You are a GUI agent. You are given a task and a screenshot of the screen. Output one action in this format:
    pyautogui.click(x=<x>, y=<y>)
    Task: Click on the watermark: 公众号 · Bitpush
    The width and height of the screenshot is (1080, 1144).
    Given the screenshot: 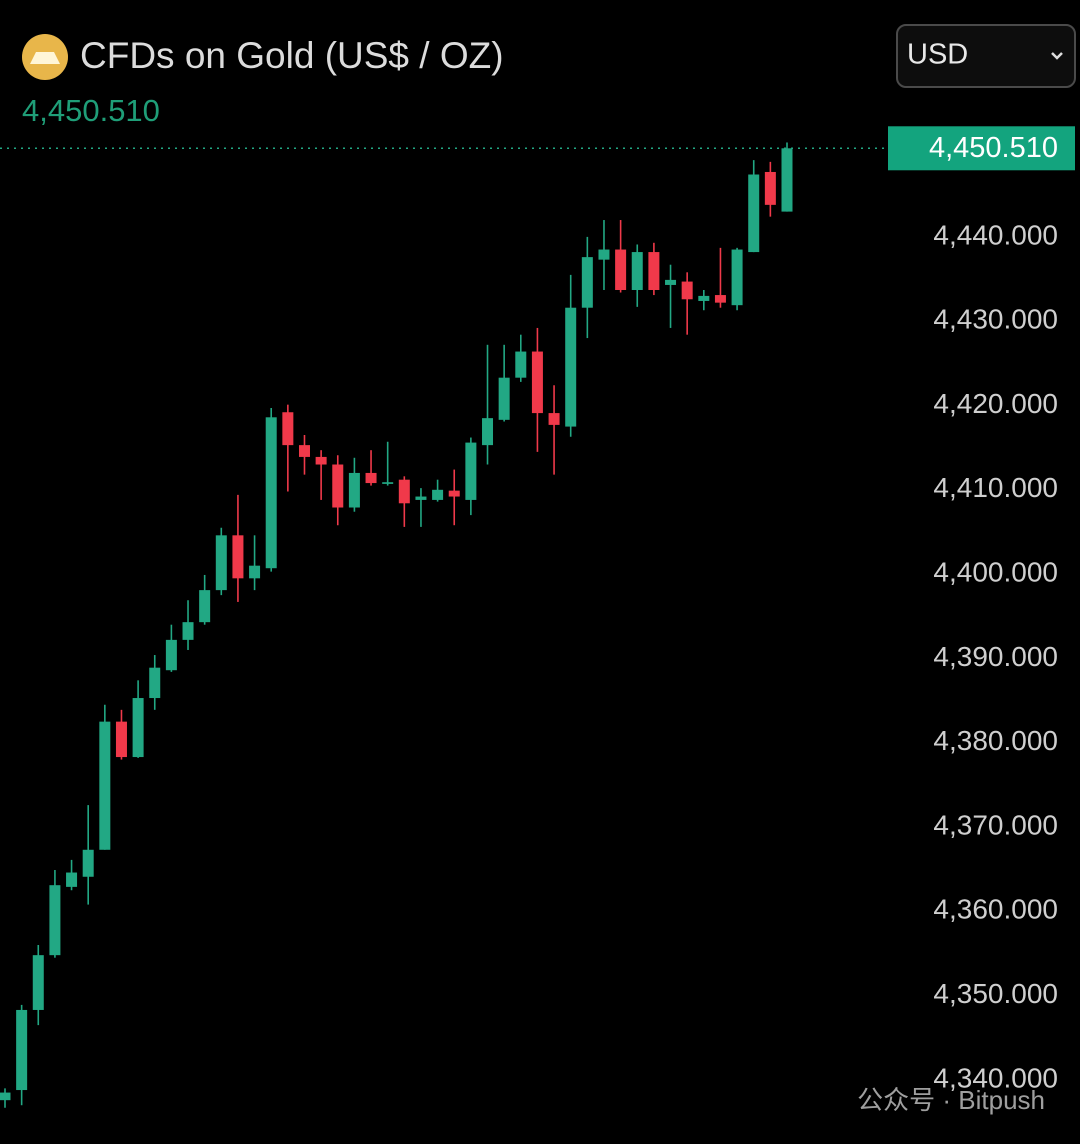 What is the action you would take?
    pyautogui.click(x=951, y=1100)
    